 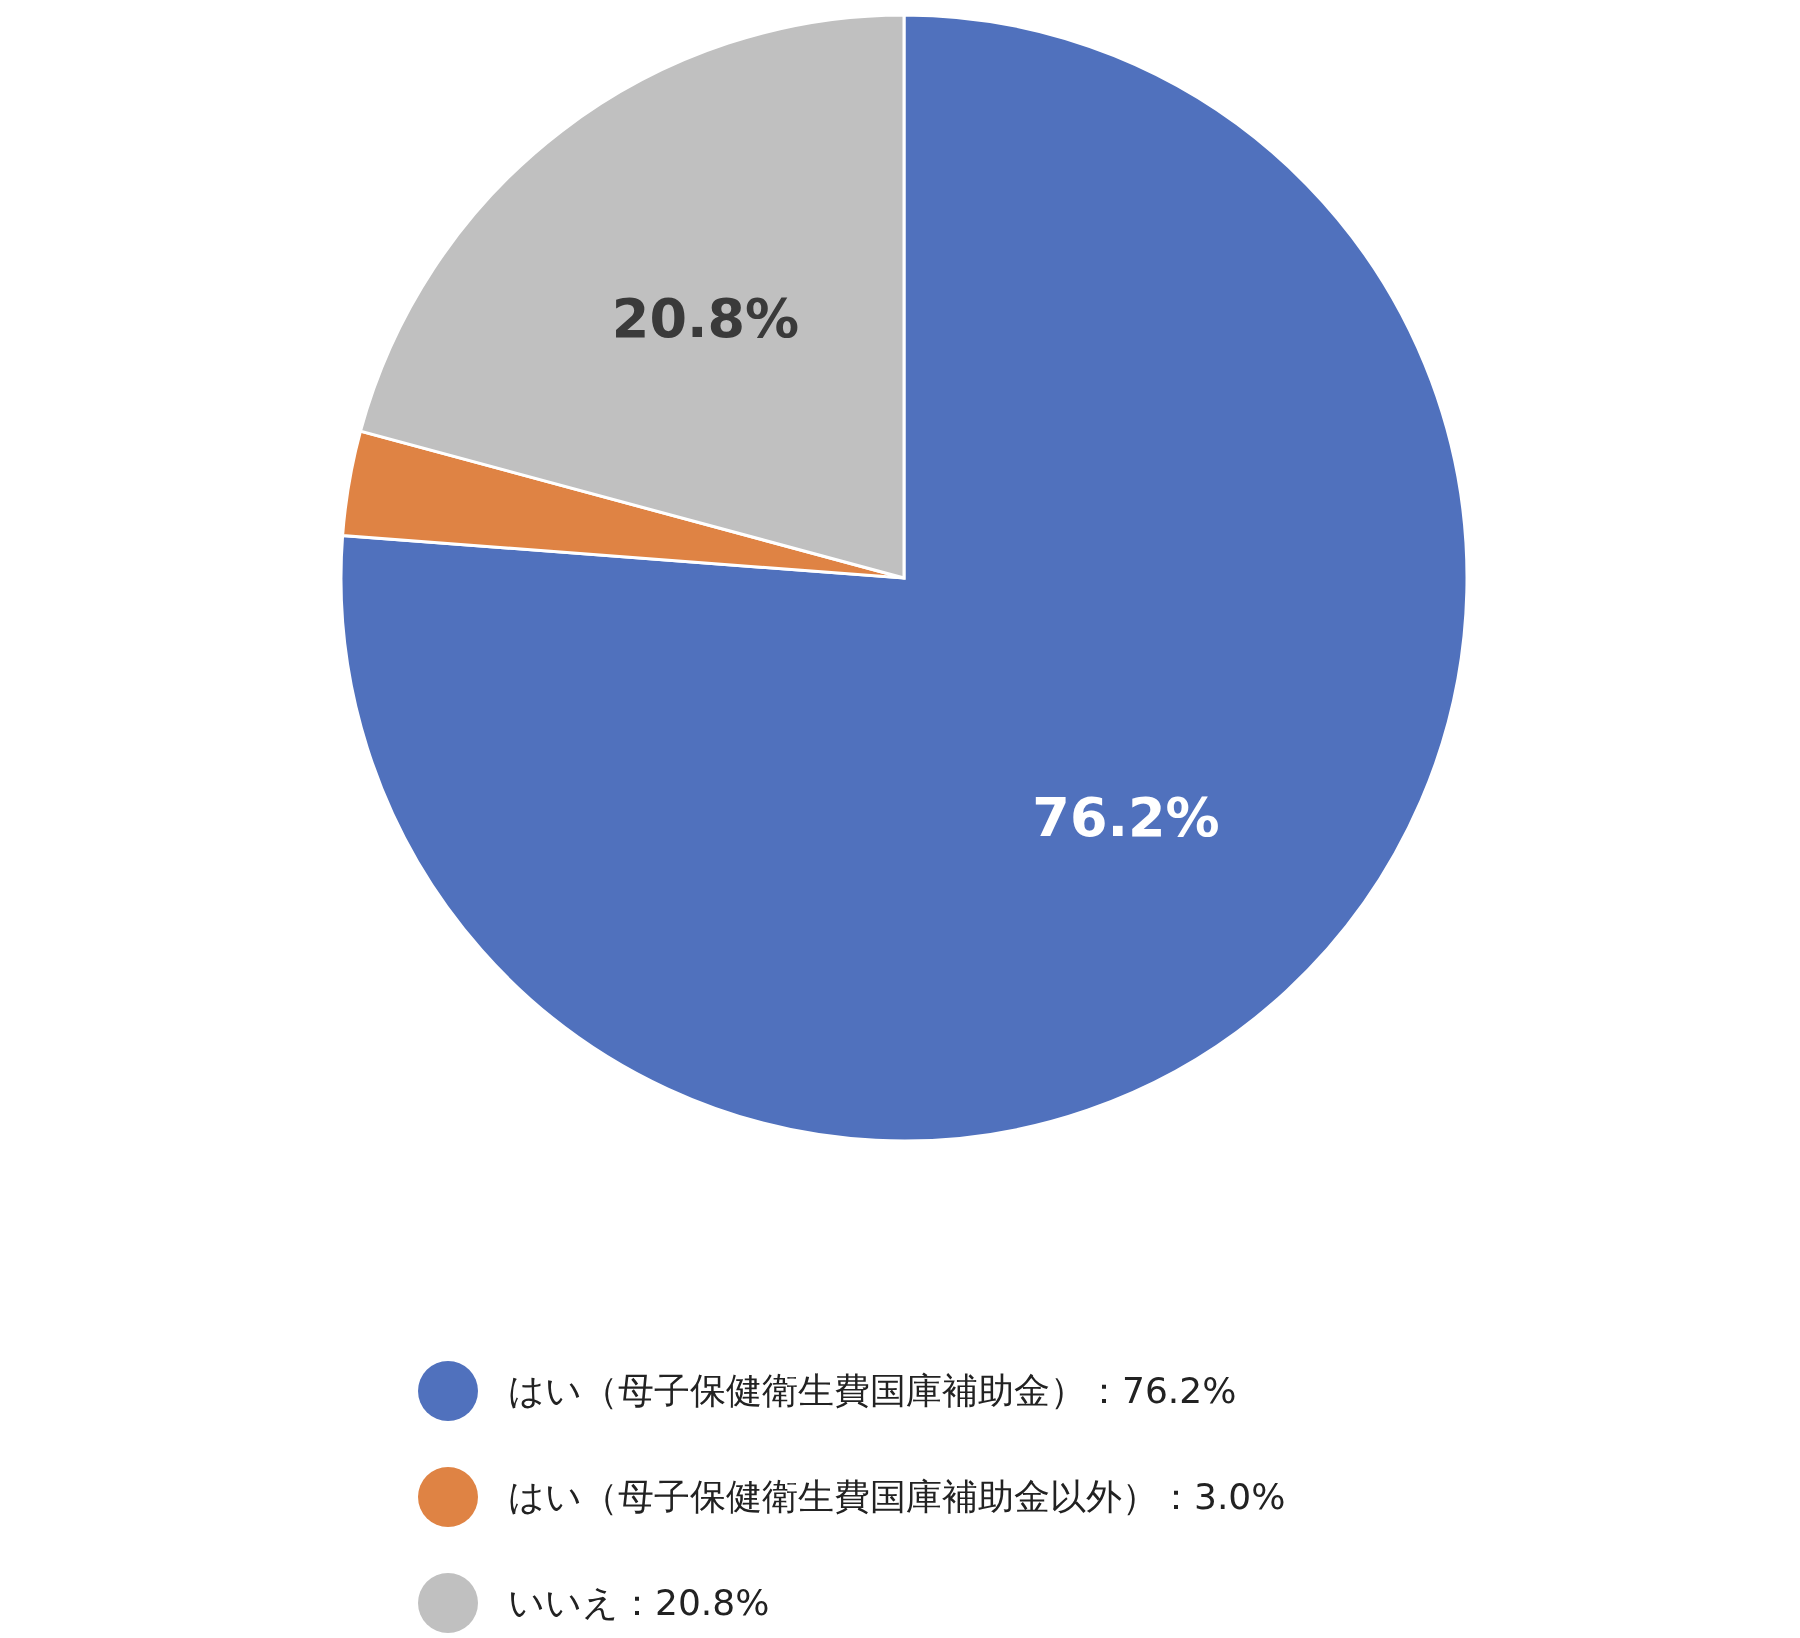 I want to click on data-label: 20.8%, so click(x=705, y=319).